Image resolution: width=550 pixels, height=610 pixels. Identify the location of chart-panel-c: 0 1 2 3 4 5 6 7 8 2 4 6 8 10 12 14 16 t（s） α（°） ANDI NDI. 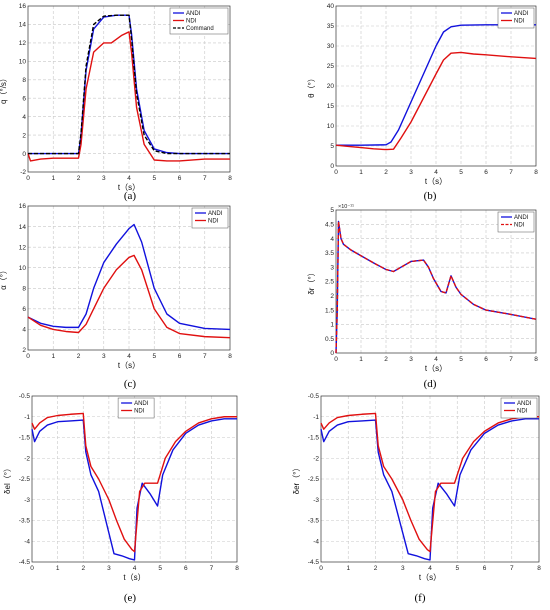
(120, 285).